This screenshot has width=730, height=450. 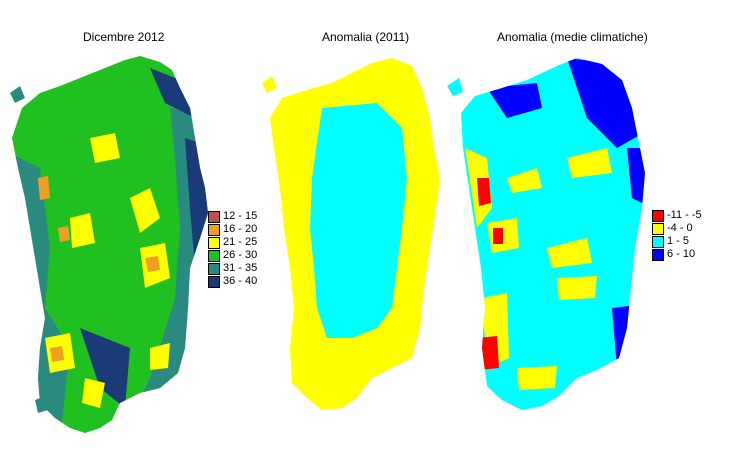 What do you see at coordinates (684, 215) in the screenshot?
I see `legend3-label-1: -11 - -5` at bounding box center [684, 215].